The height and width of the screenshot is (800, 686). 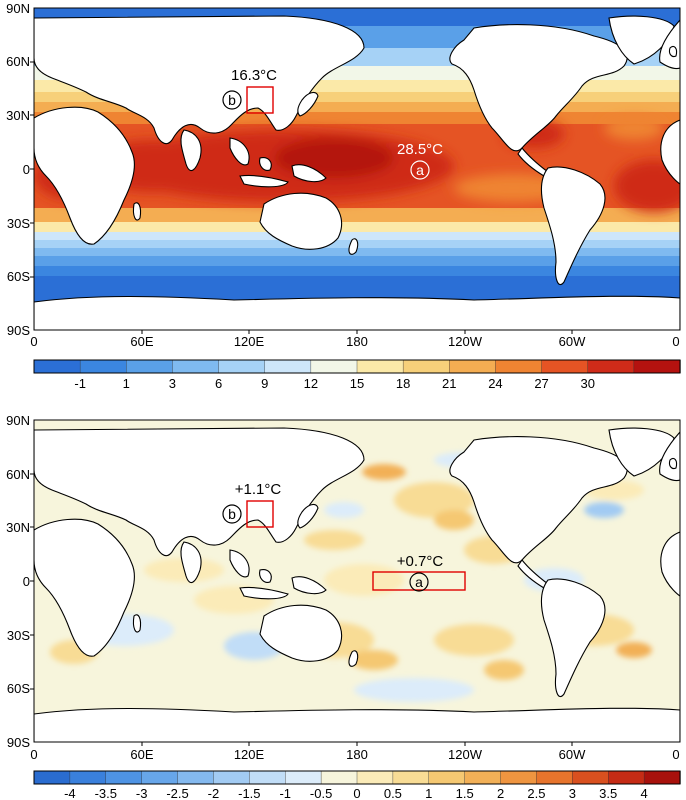 I want to click on annotation-a-bottom: +0.7°C a, so click(x=419, y=572).